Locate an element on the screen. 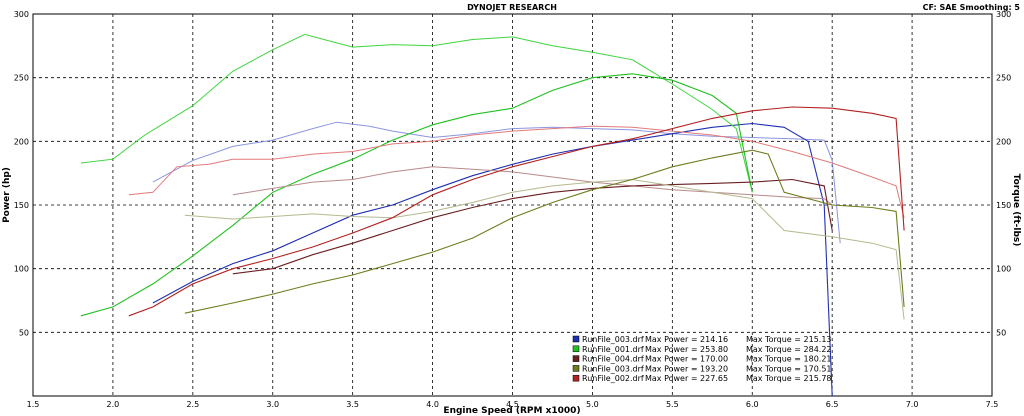 This screenshot has width=1024, height=416. legend-run-name: RunFile_002.drf is located at coordinates (613, 378).